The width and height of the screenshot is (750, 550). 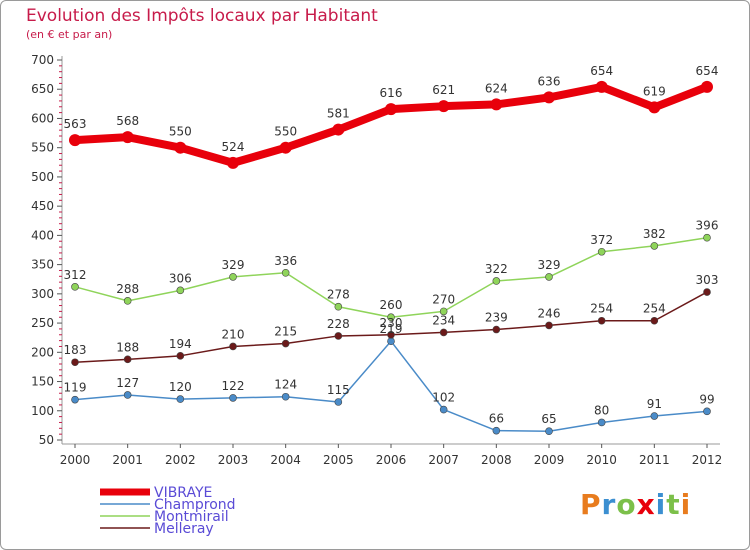 What do you see at coordinates (75, 124) in the screenshot?
I see `data-label: 563` at bounding box center [75, 124].